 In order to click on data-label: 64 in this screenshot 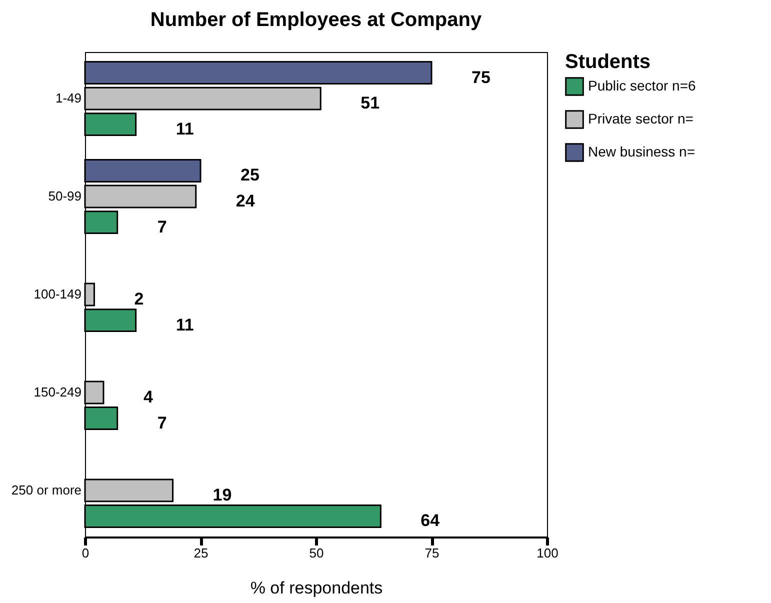, I will do `click(430, 520)`.